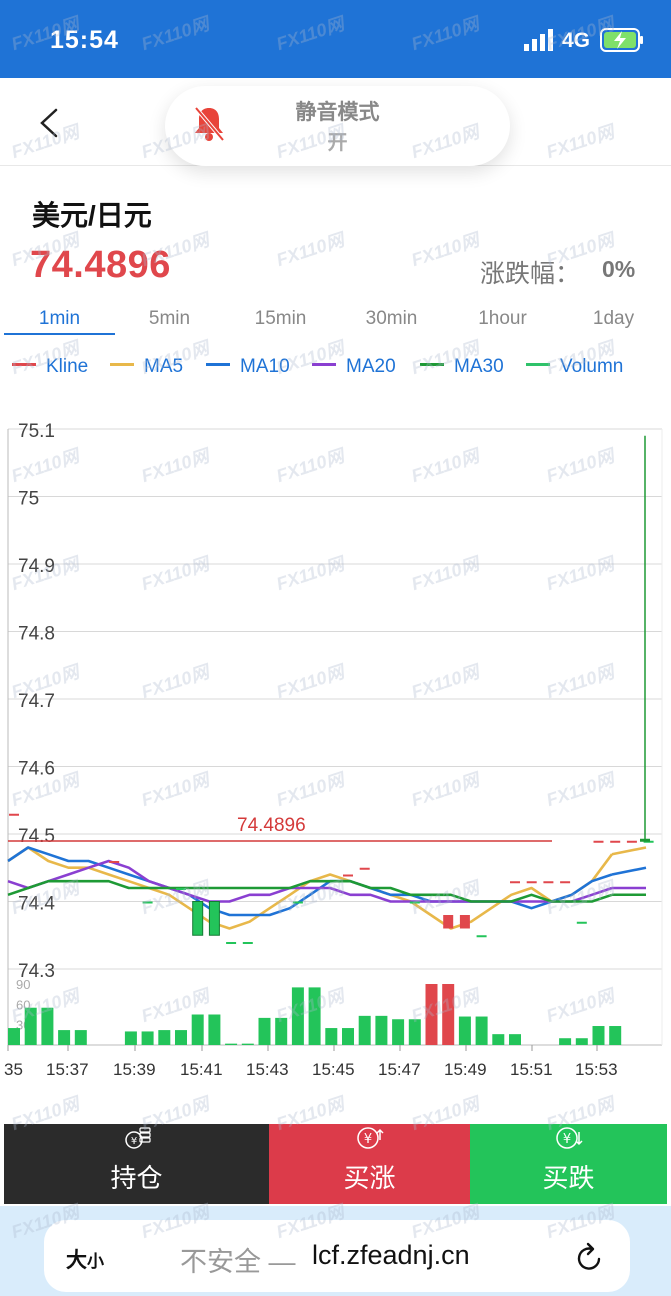 The width and height of the screenshot is (671, 1296). I want to click on buy-down-button: ¥ 买跌, so click(568, 1164).